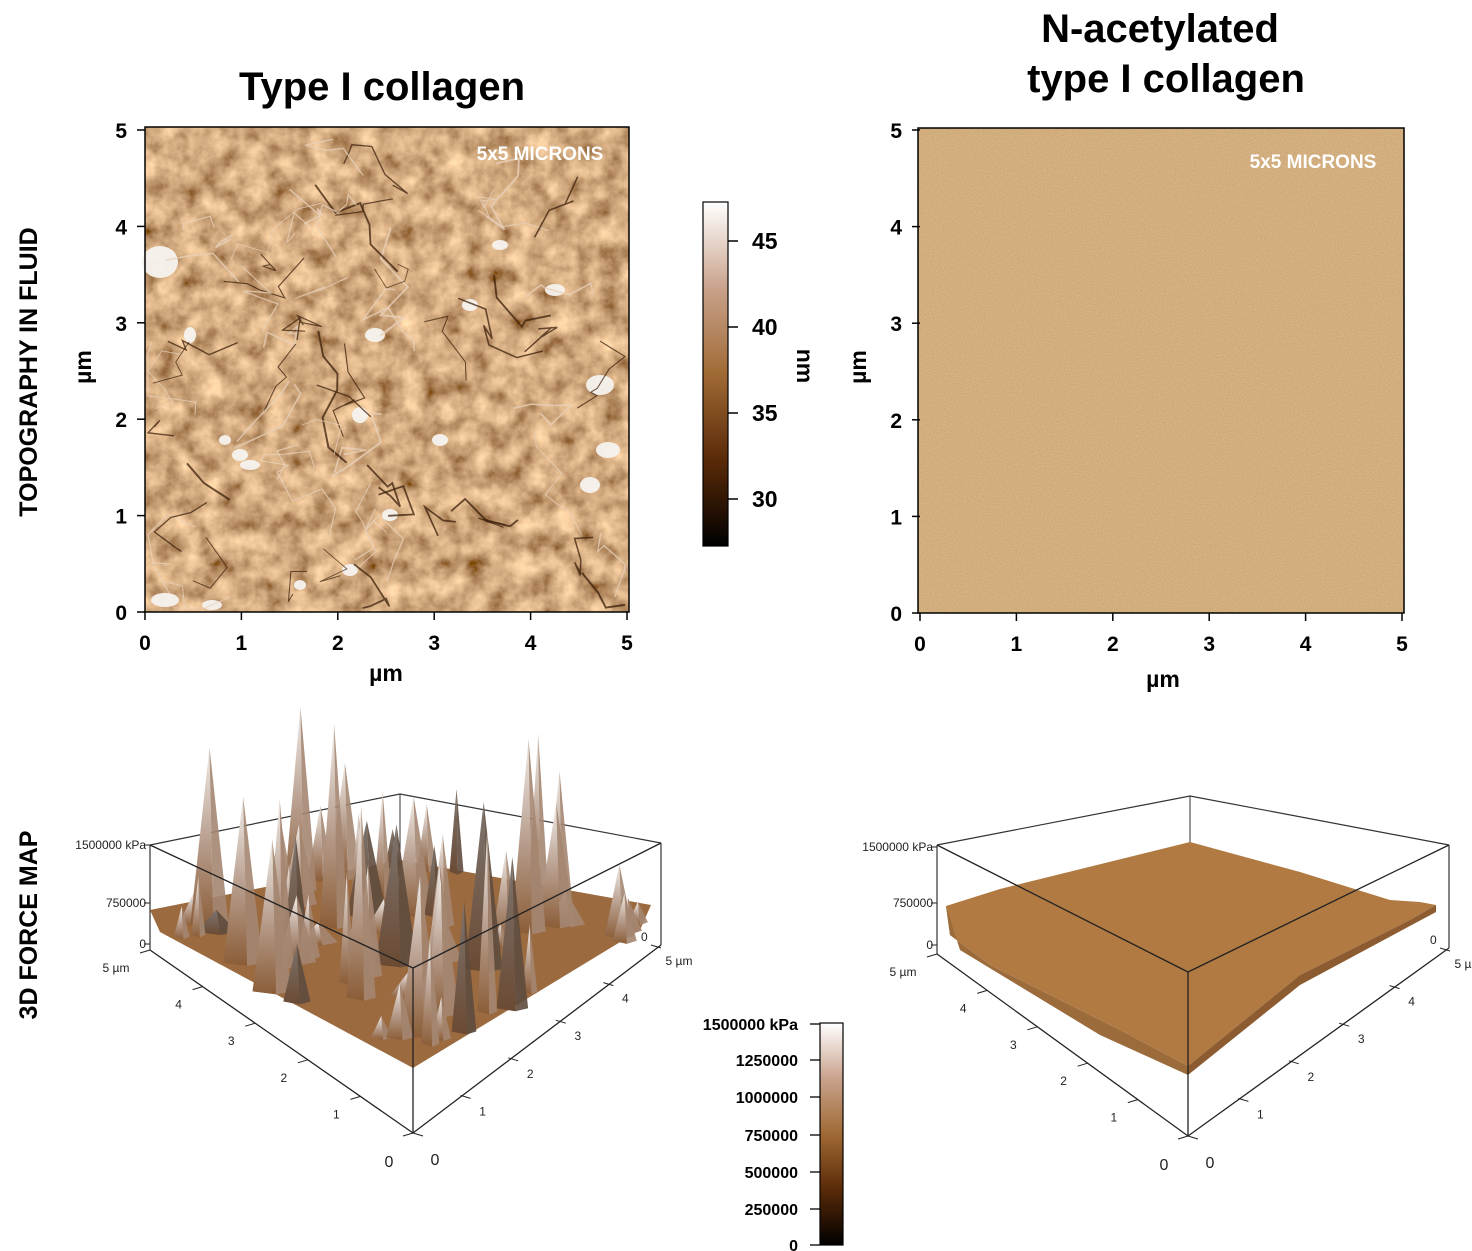 This screenshot has width=1472, height=1251. What do you see at coordinates (1166, 79) in the screenshot?
I see `right-title-line2: type I collagen` at bounding box center [1166, 79].